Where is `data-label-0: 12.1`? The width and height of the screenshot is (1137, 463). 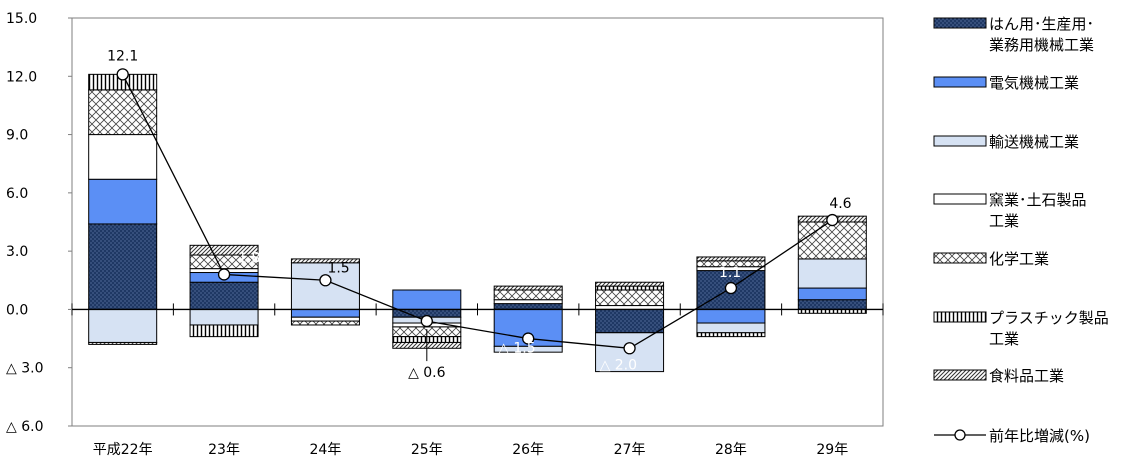 data-label-0: 12.1 is located at coordinates (122, 56).